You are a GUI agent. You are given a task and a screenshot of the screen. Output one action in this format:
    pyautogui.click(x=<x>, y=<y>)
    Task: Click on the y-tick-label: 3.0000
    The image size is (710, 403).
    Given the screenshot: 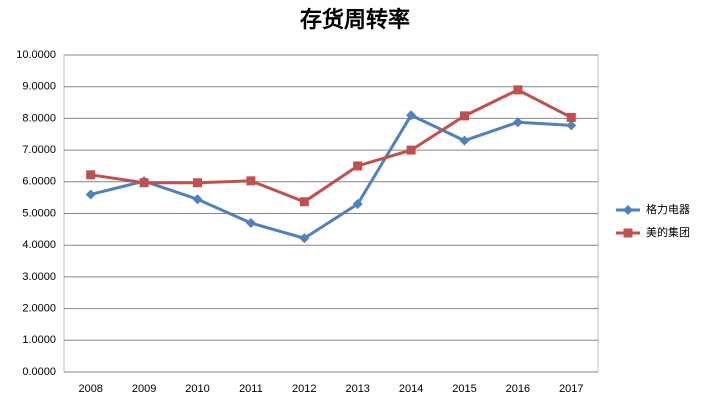 What is the action you would take?
    pyautogui.click(x=39, y=277)
    